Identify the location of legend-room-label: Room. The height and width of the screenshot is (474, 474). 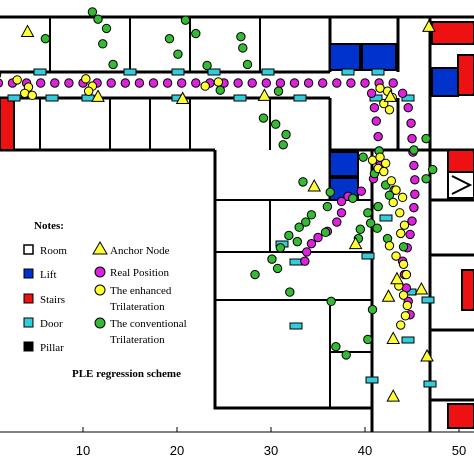
(53, 251).